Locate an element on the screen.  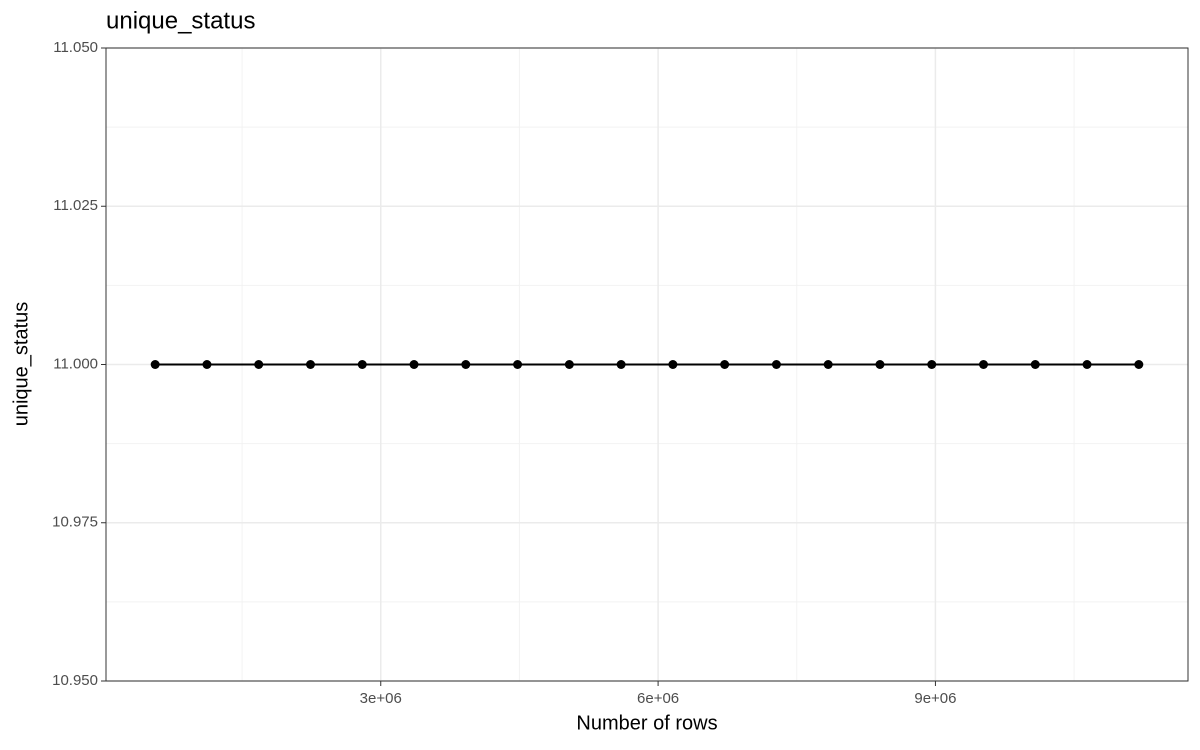
y-axis-label: unique_status is located at coordinates (21, 364).